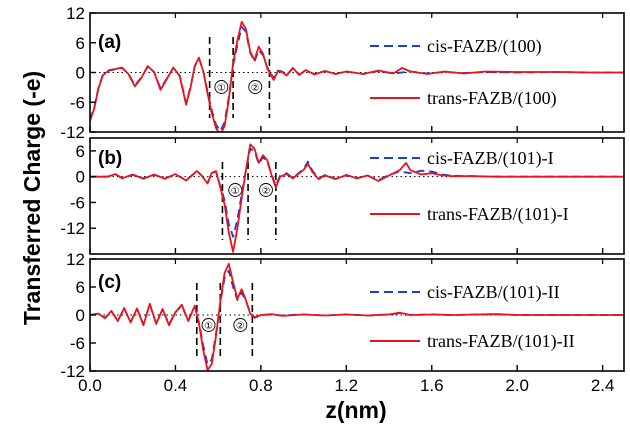  I want to click on legend-label-trans: trans-FAZB/(101)-I, so click(498, 214).